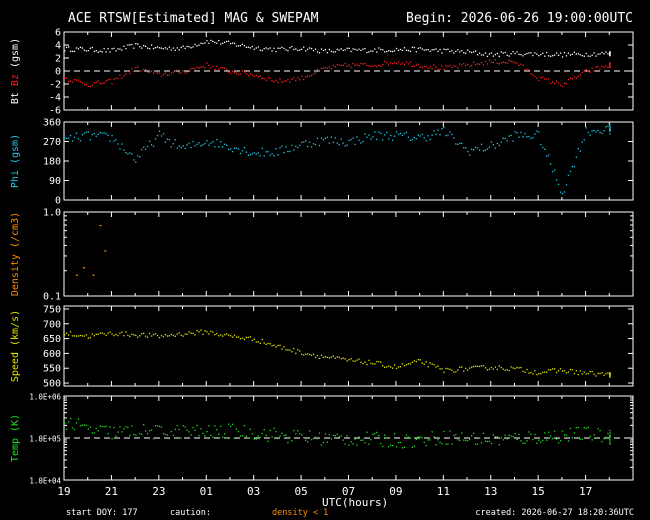 The image size is (650, 520). I want to click on y-axis-label-part: Bt, so click(15, 95).